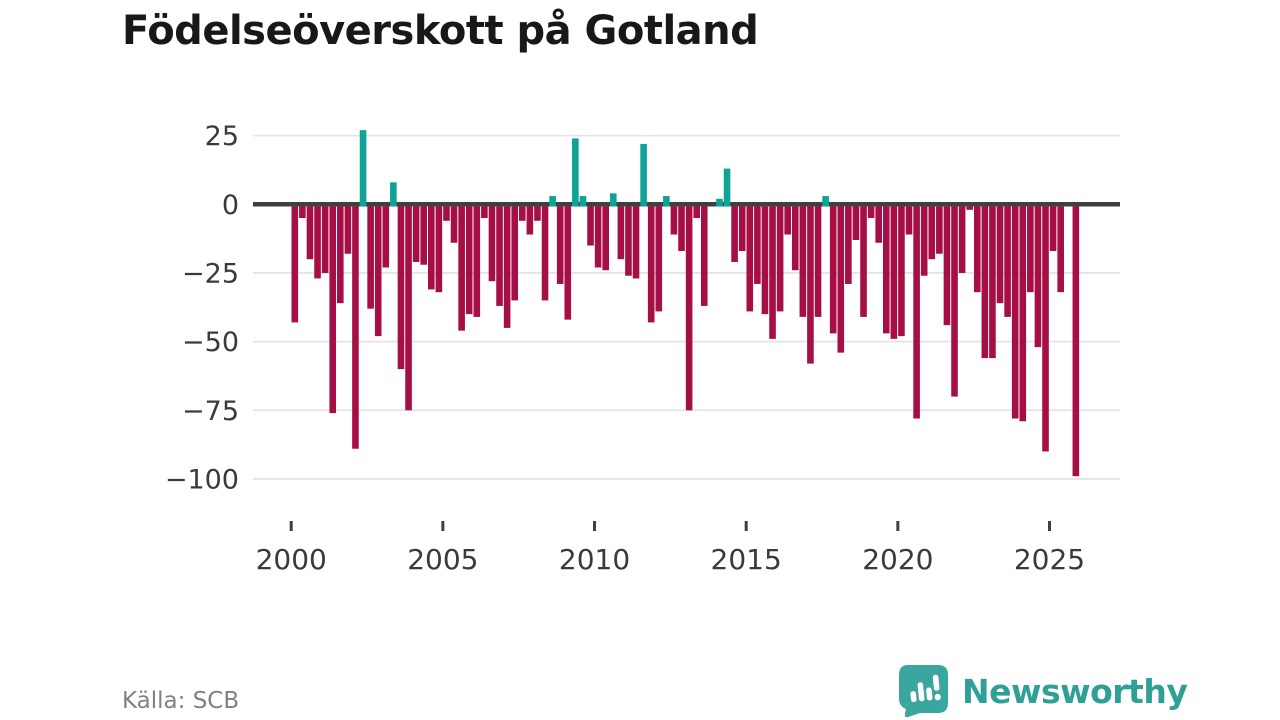  What do you see at coordinates (230, 205) in the screenshot?
I see `y-axis-label-0: 0` at bounding box center [230, 205].